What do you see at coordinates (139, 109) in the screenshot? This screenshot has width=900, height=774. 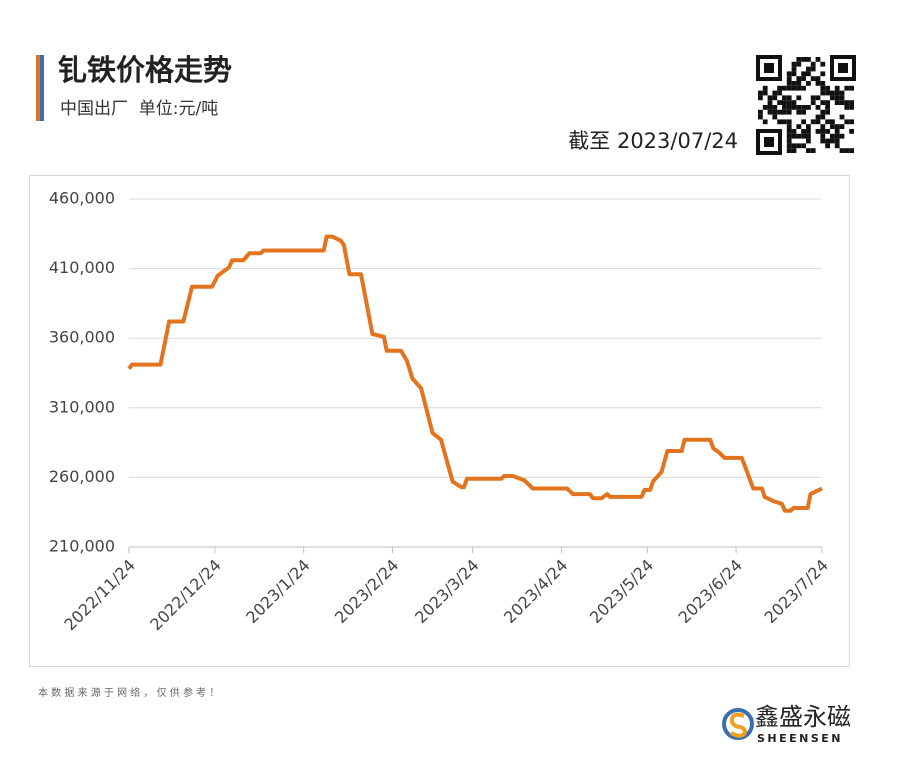 I see `chart-subtitle: 中国出厂 单位:元/吨` at bounding box center [139, 109].